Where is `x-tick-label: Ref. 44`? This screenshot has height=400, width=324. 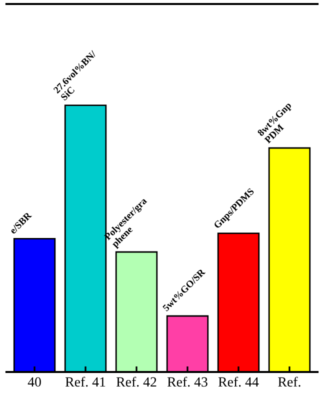
x-tick-label: Ref. 44 is located at coordinates (238, 381).